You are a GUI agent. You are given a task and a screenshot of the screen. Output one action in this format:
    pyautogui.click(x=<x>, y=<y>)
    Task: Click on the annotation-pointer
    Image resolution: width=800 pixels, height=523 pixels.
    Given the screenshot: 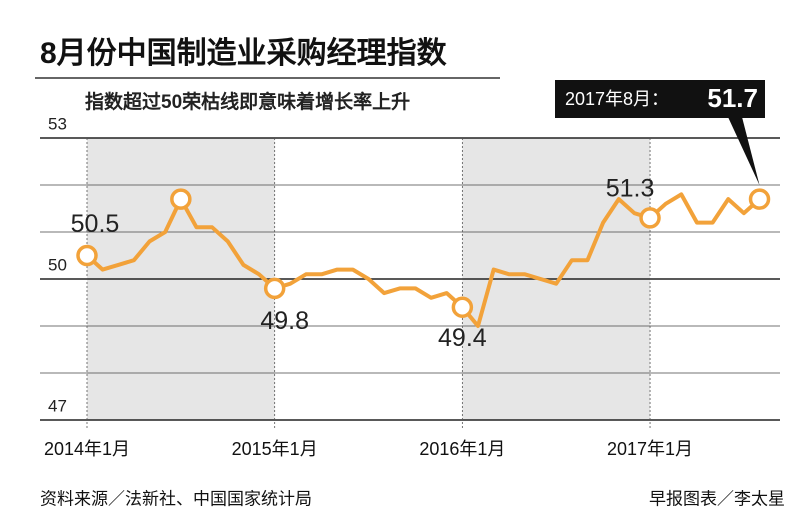 What is the action you would take?
    pyautogui.click(x=744, y=151)
    